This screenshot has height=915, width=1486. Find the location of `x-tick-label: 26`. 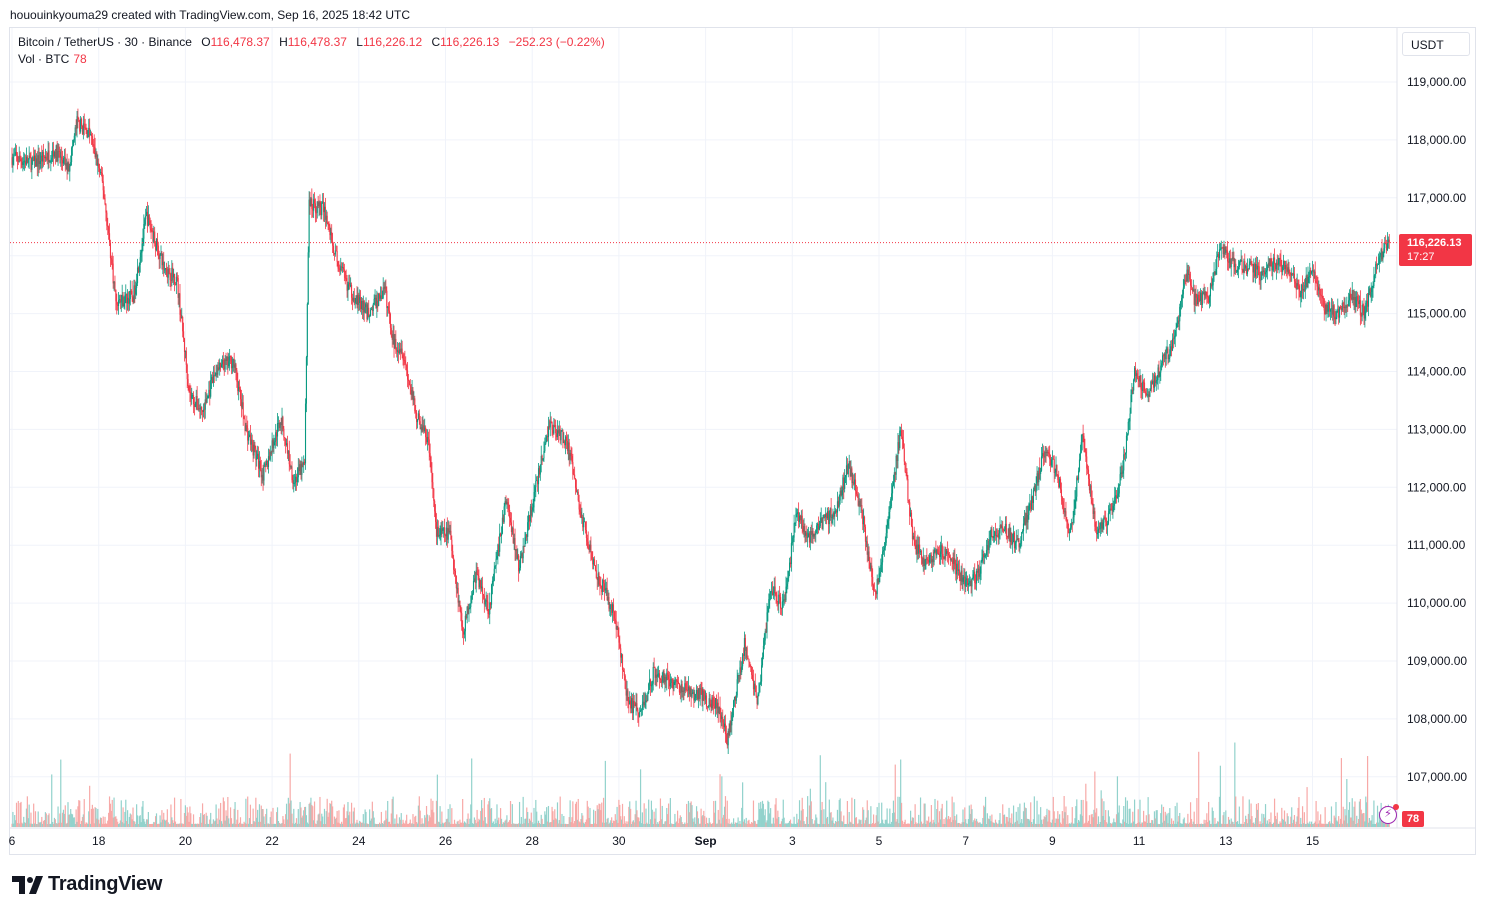

x-tick-label: 26 is located at coordinates (446, 841).